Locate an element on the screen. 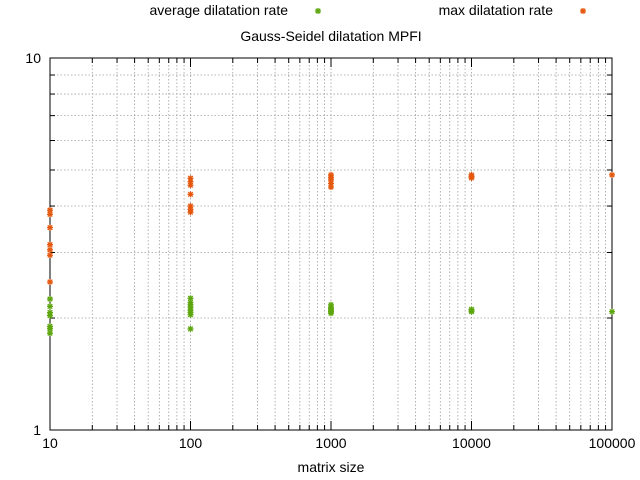  x-tick-label: 10000 is located at coordinates (471, 443).